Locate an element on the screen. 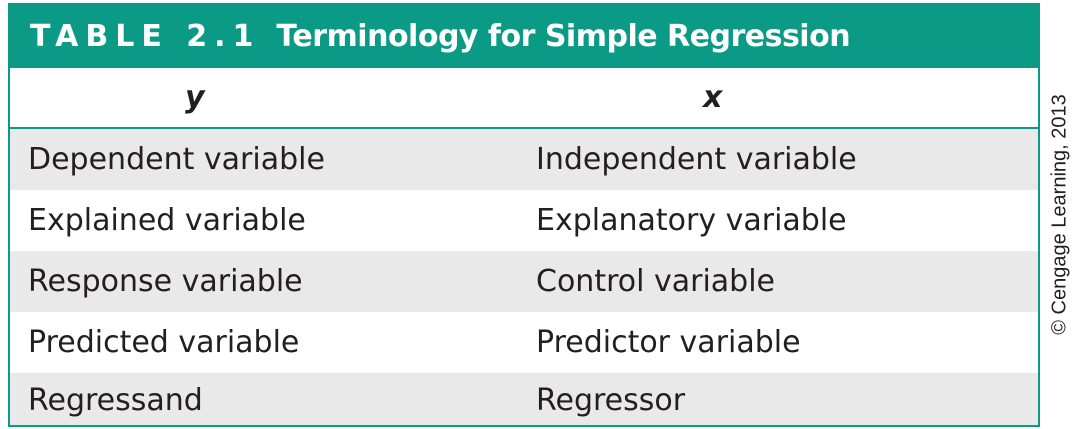  cell-x: Predictor variable is located at coordinates (668, 342).